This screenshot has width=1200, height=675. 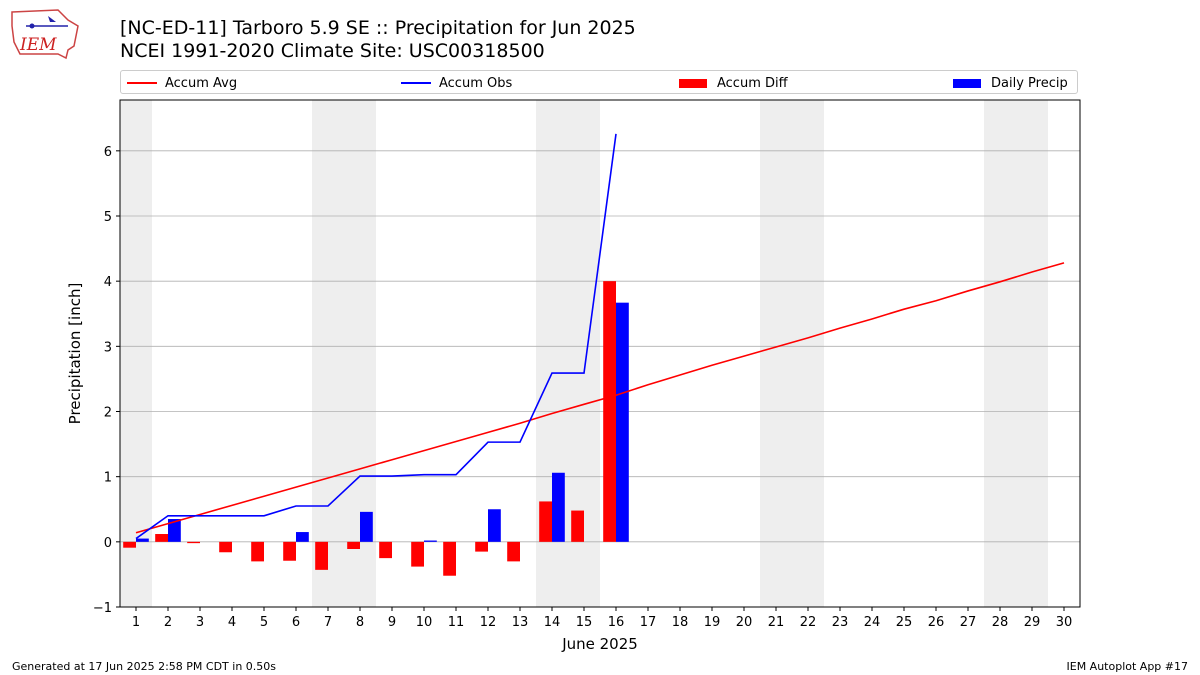 I want to click on legend-item-daily-precip: Daily Precip, so click(x=1010, y=83).